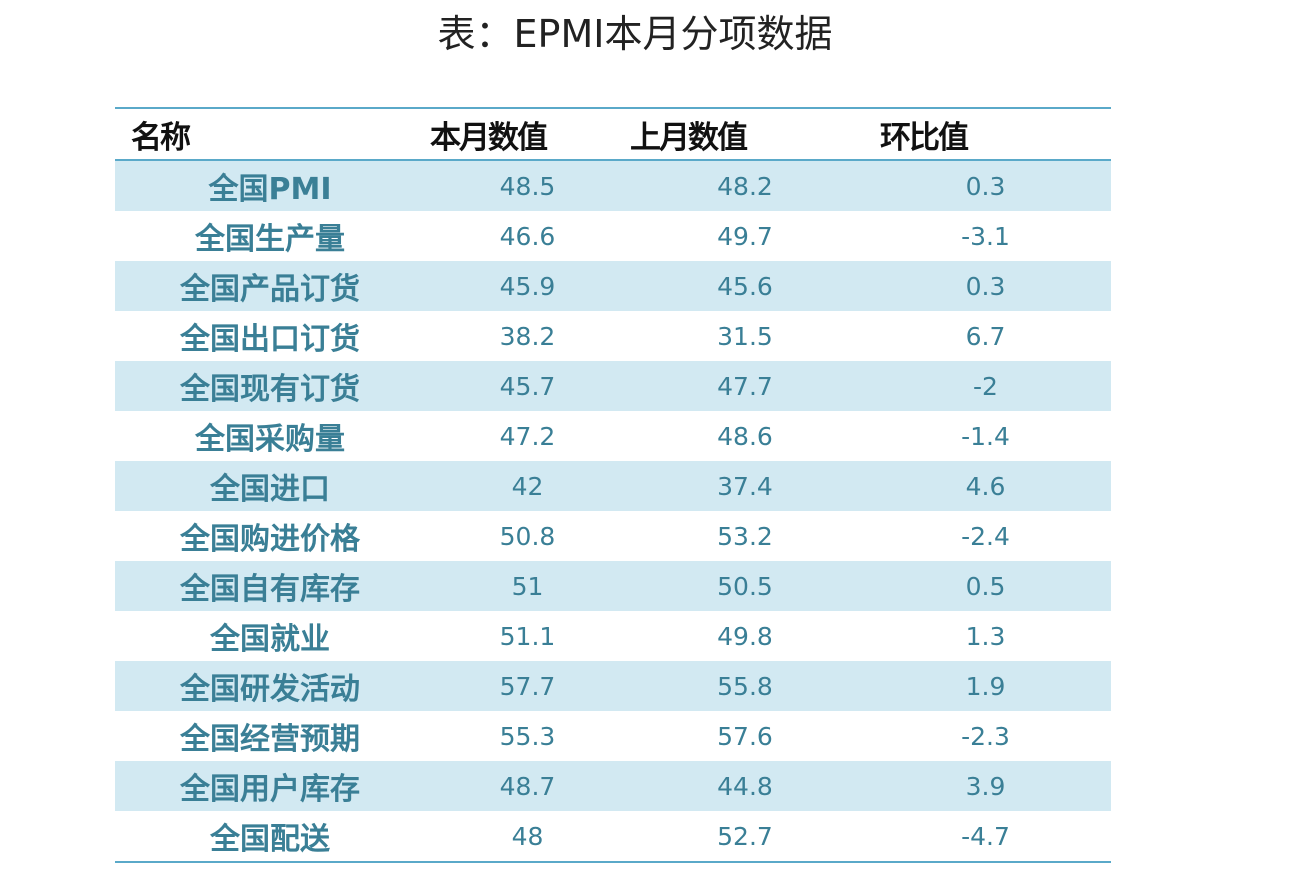 This screenshot has width=1301, height=878. Describe the element at coordinates (745, 286) in the screenshot. I see `cell-previous: 45.6` at that location.